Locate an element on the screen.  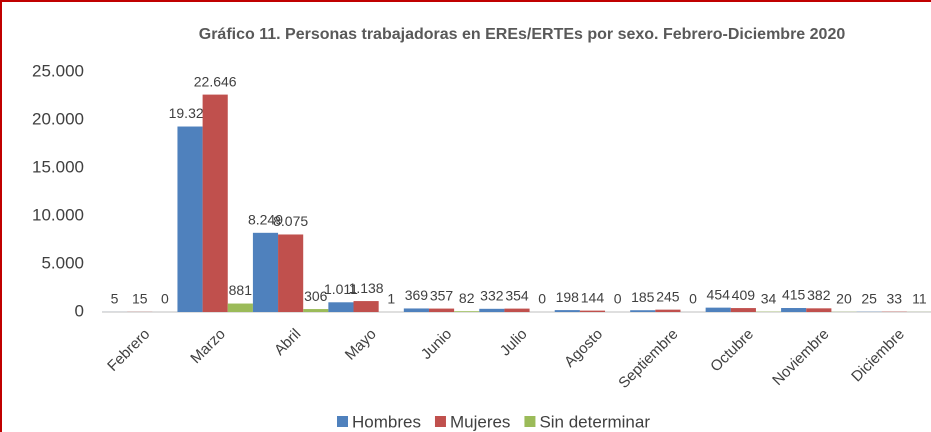
x-tick-label: Diciembre is located at coordinates (878, 356).